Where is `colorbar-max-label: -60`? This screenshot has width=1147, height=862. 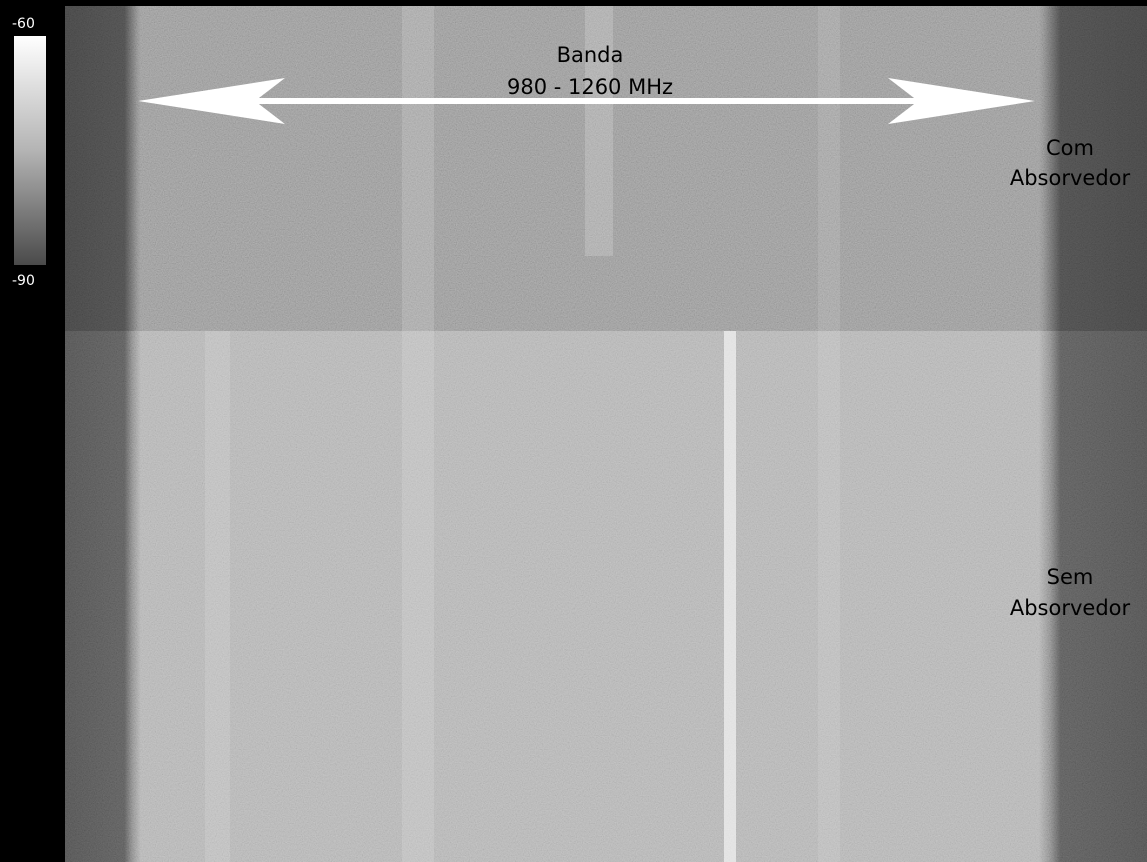
colorbar-max-label: -60 is located at coordinates (23, 24).